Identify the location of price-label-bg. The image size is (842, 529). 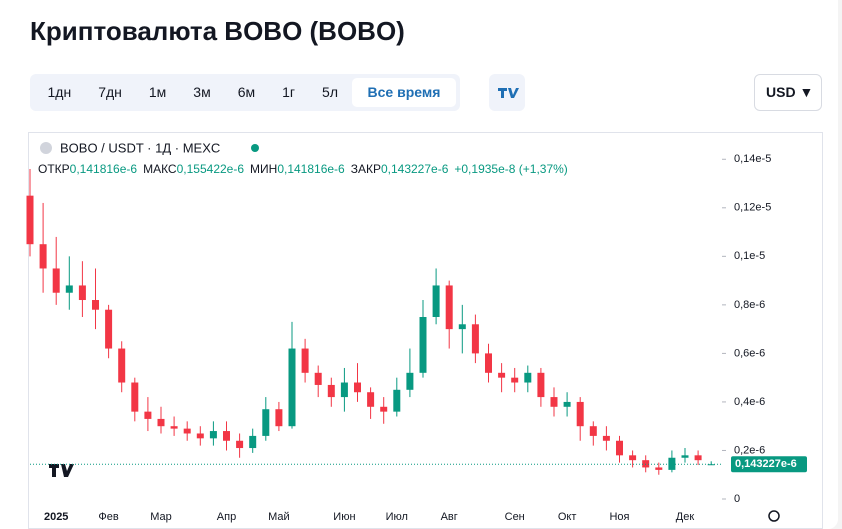
(769, 464).